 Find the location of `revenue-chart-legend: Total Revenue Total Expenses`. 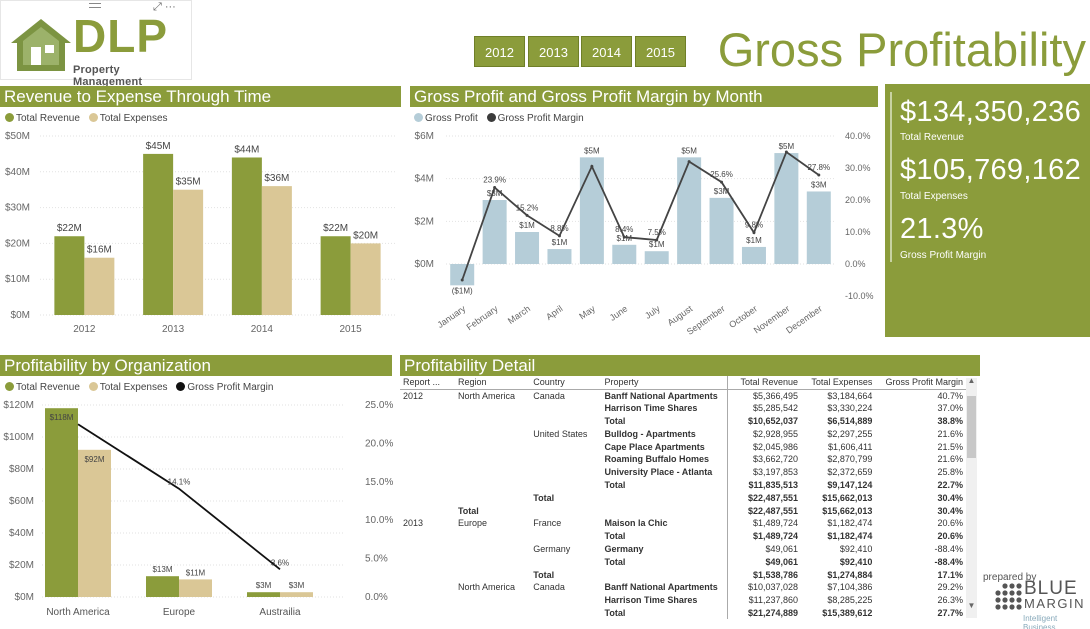

revenue-chart-legend: Total Revenue Total Expenses is located at coordinates (89, 118).